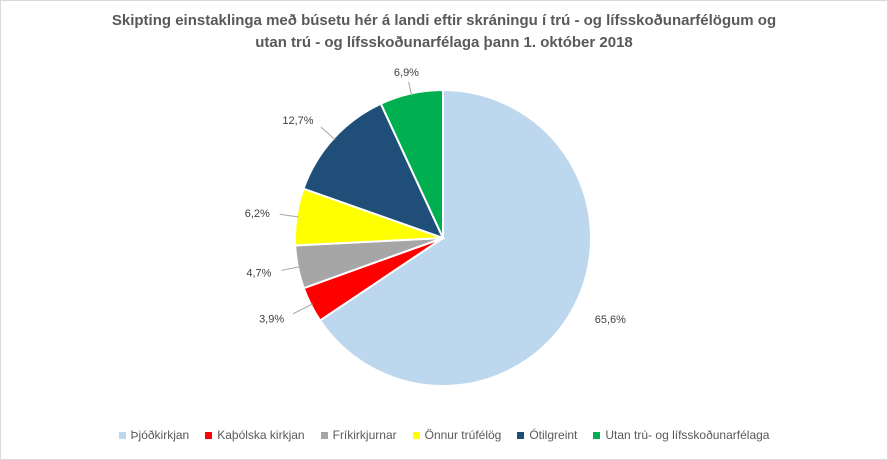 This screenshot has height=460, width=888. Describe the element at coordinates (297, 121) in the screenshot. I see `data-label-otilgreint: 12,7%` at that location.